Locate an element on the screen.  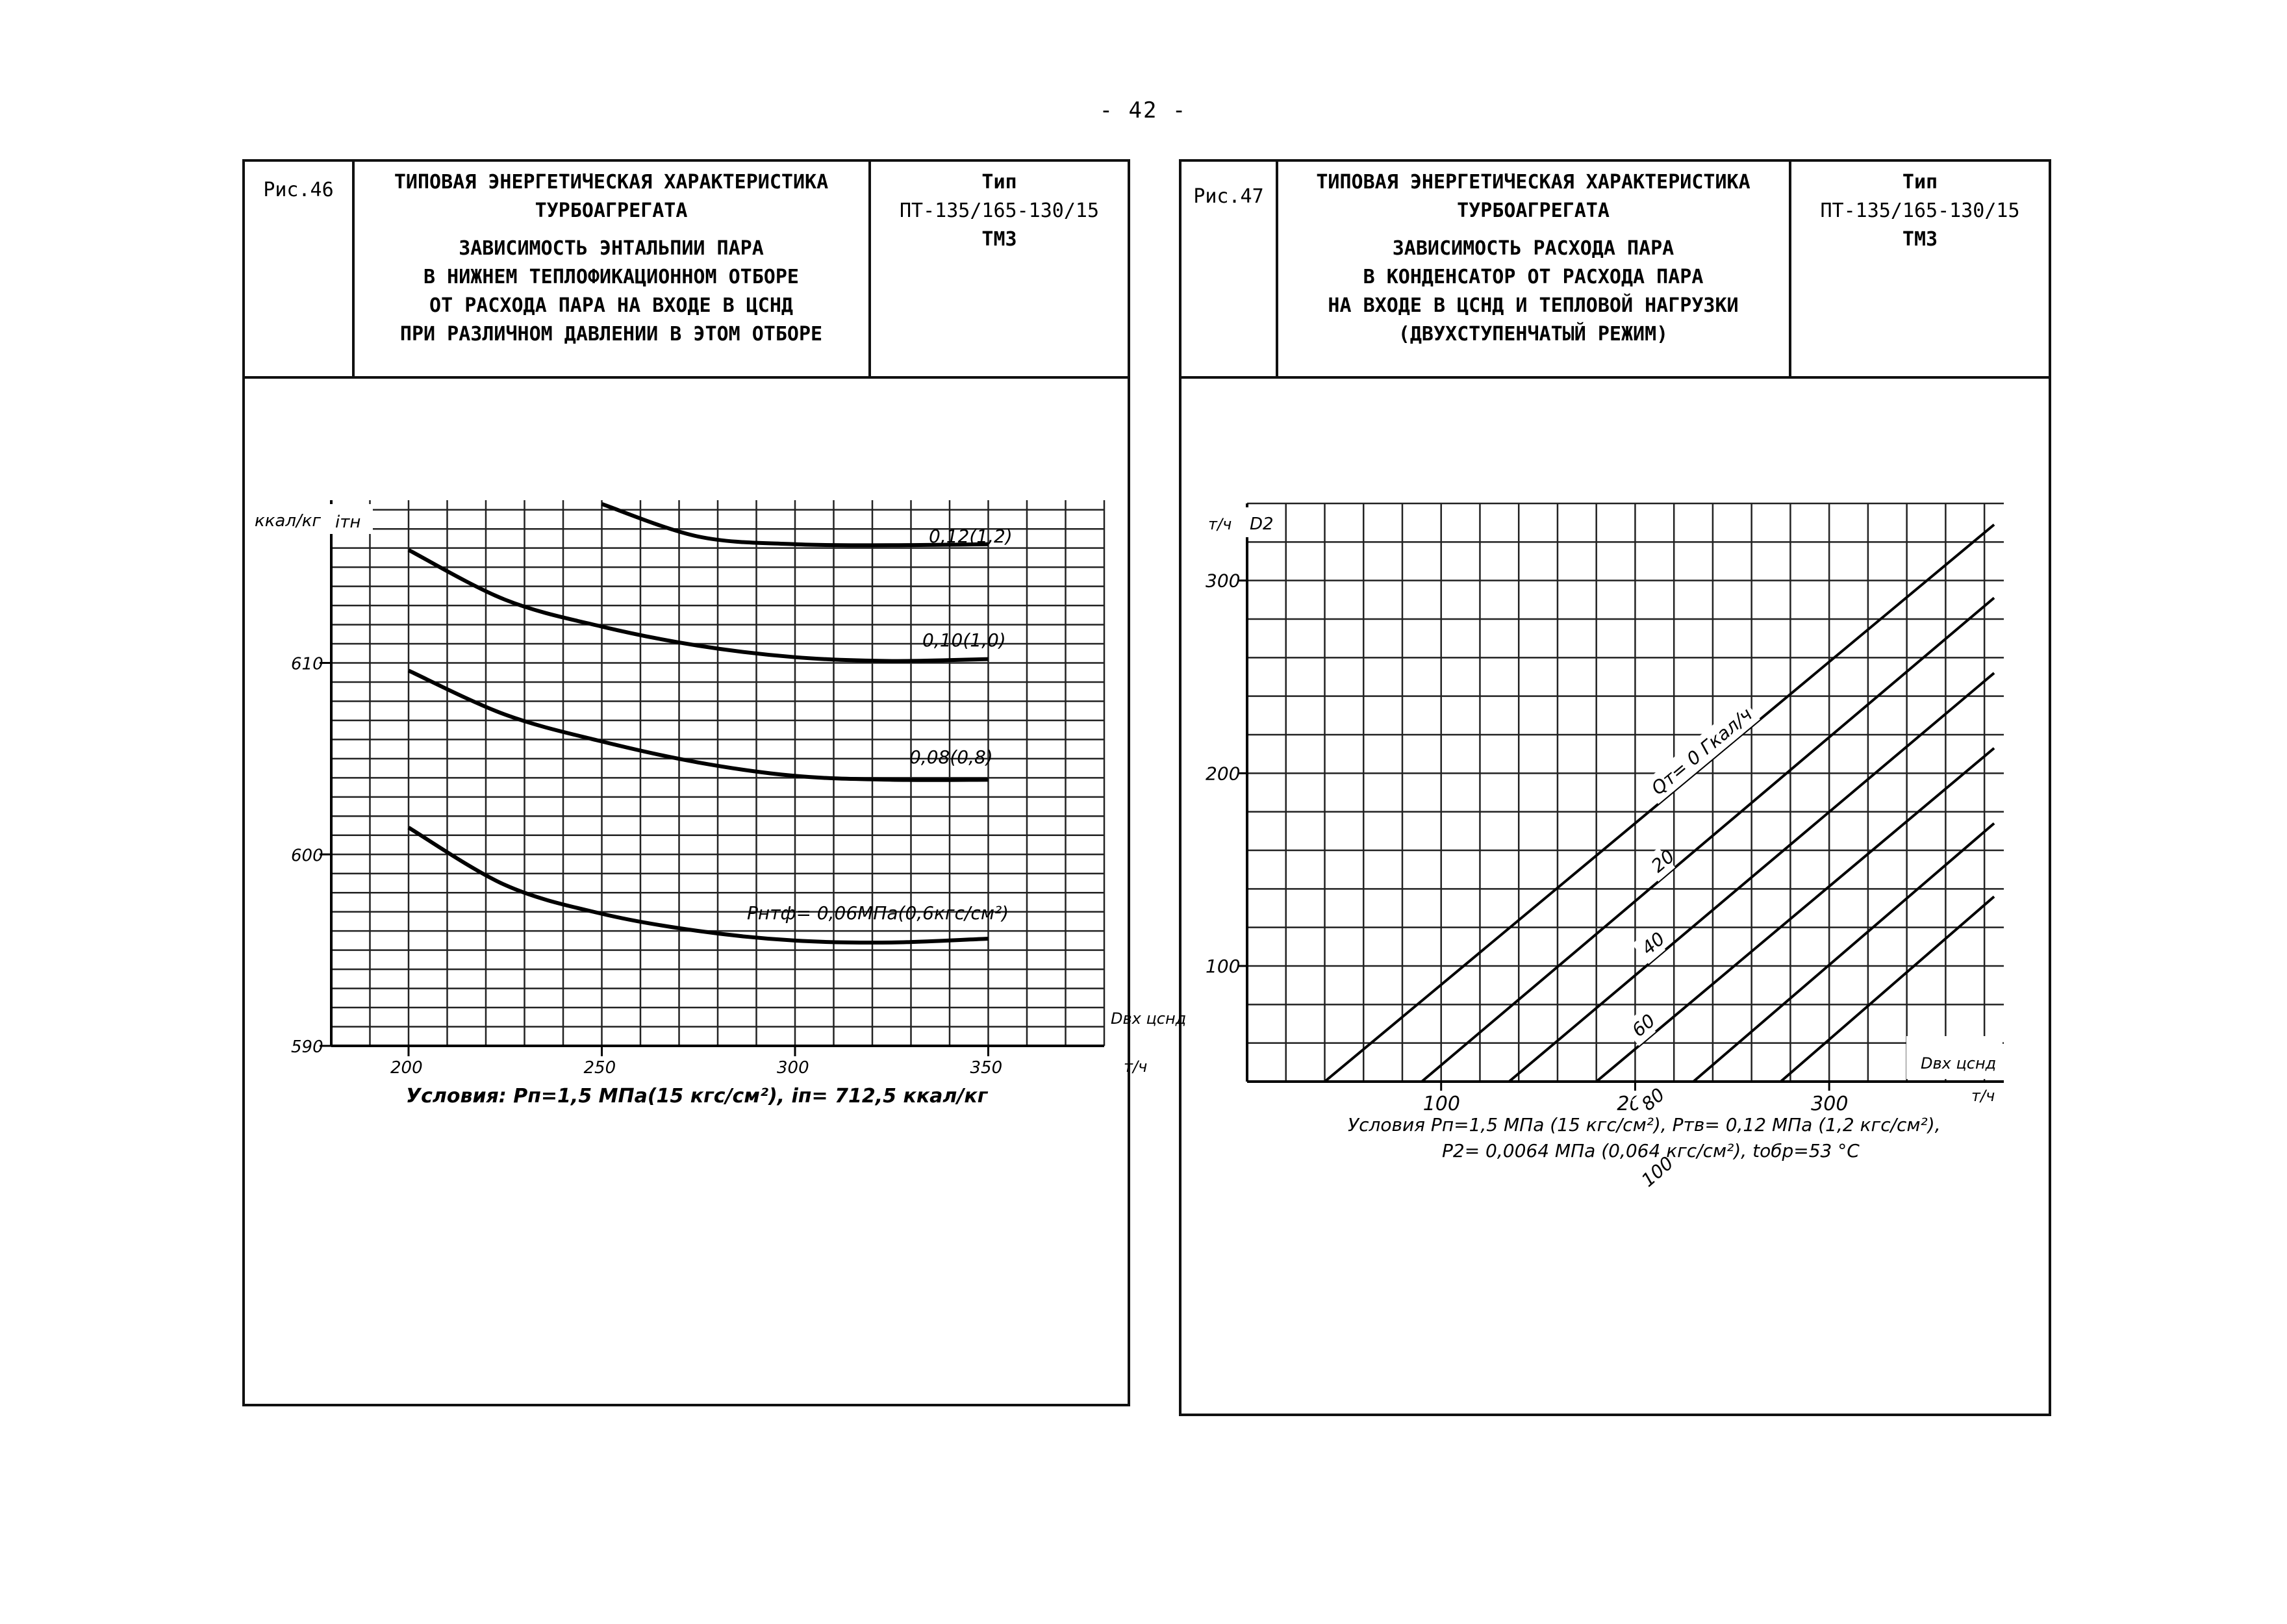
figure-label: Рис.46 is located at coordinates (298, 190).